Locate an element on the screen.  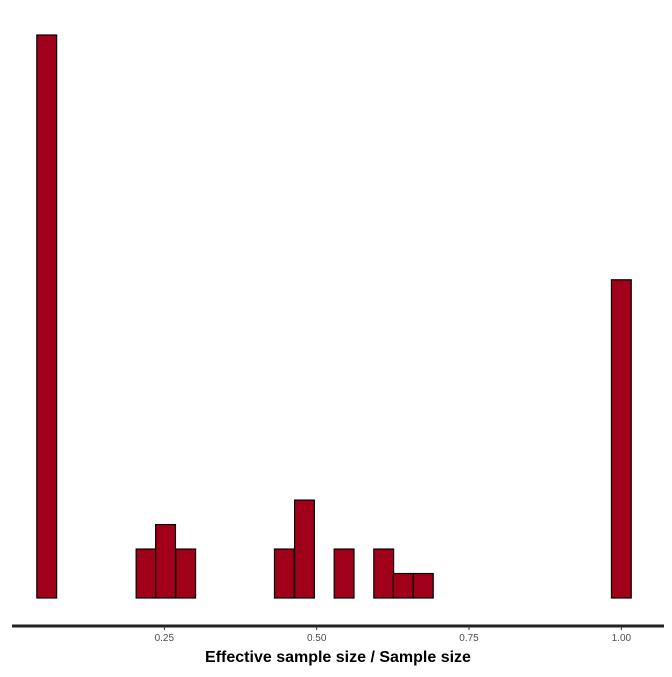
x-tick-label: 0.25 is located at coordinates (165, 638).